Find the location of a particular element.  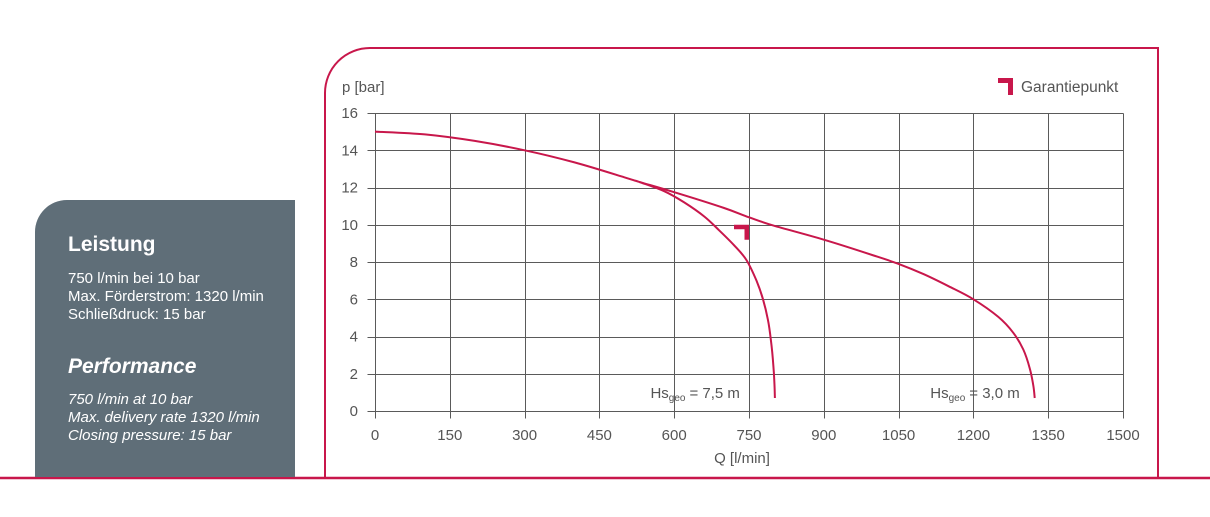

series-label-value: = 7,5 m is located at coordinates (714, 393).